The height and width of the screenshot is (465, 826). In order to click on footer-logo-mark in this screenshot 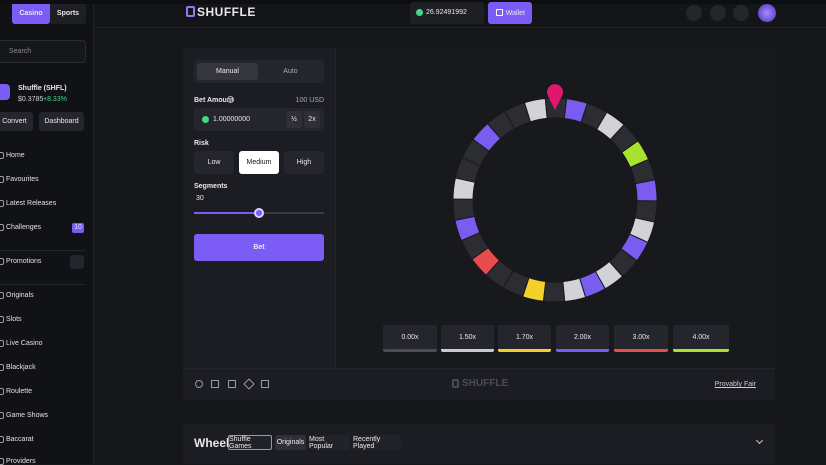, I will do `click(455, 383)`.